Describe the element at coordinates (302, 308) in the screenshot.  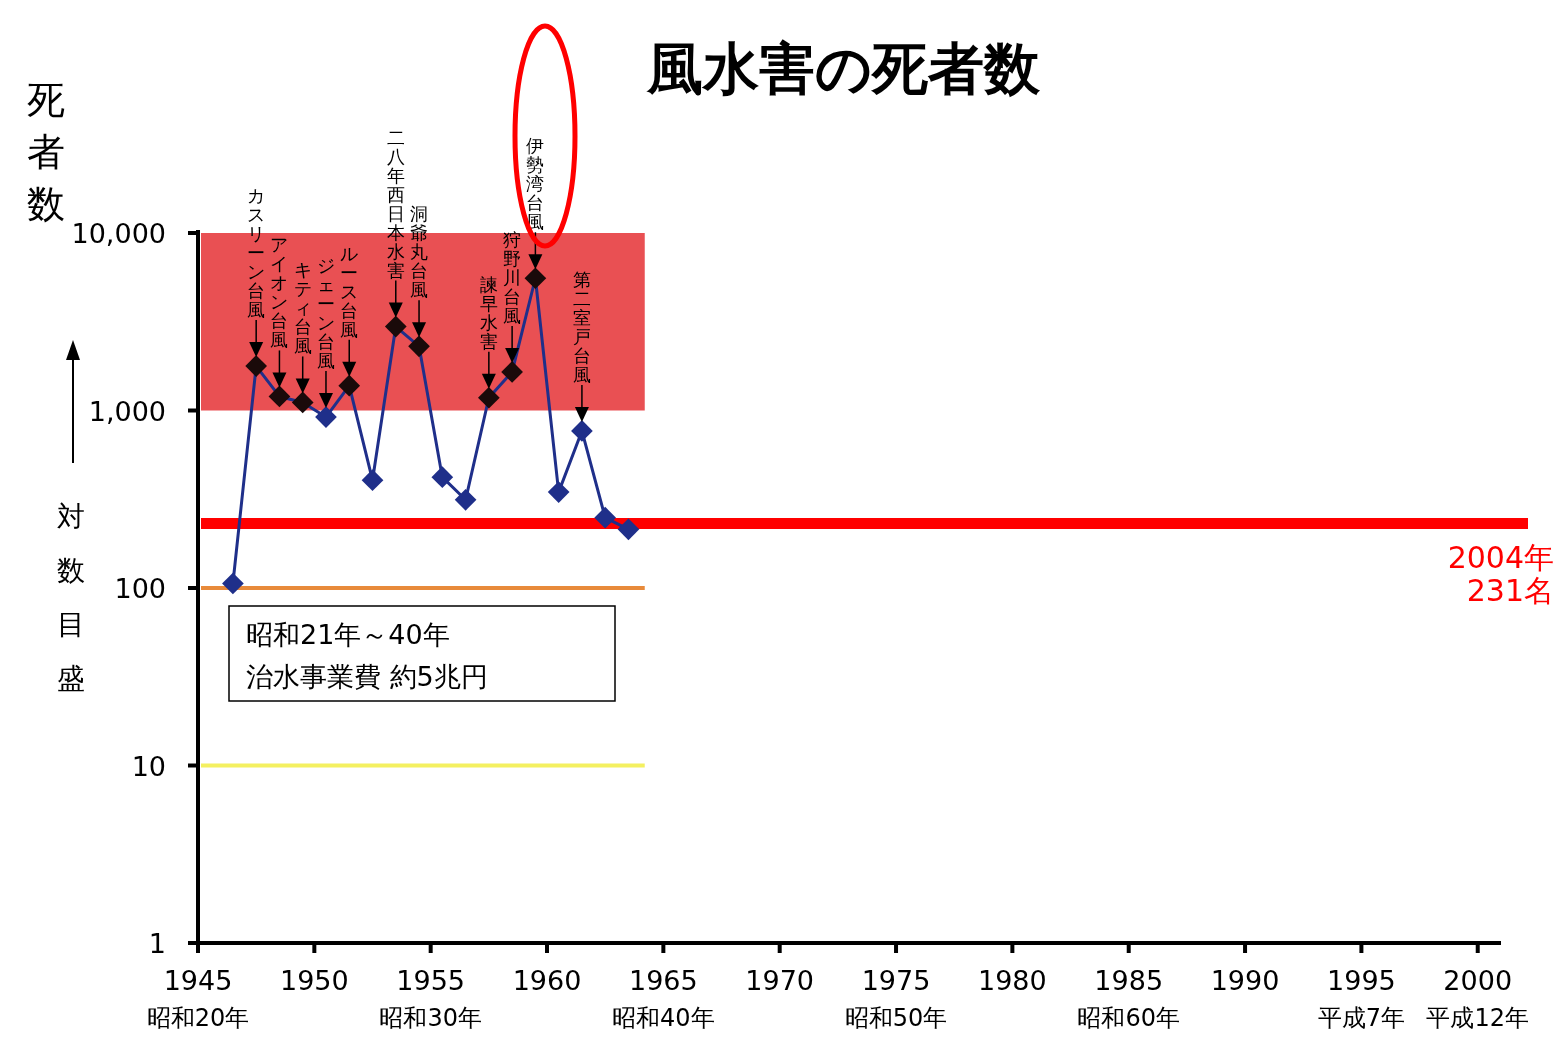
I see `annotation: キティ台風` at that location.